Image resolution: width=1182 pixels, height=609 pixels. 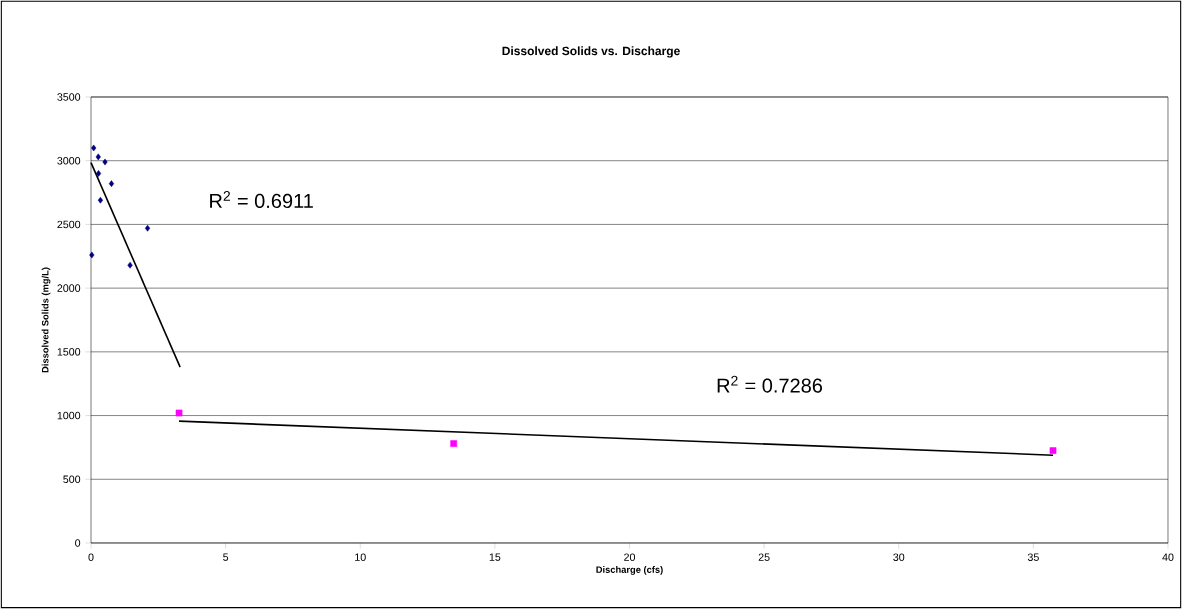 I want to click on y-tick-label: 2500, so click(x=69, y=224).